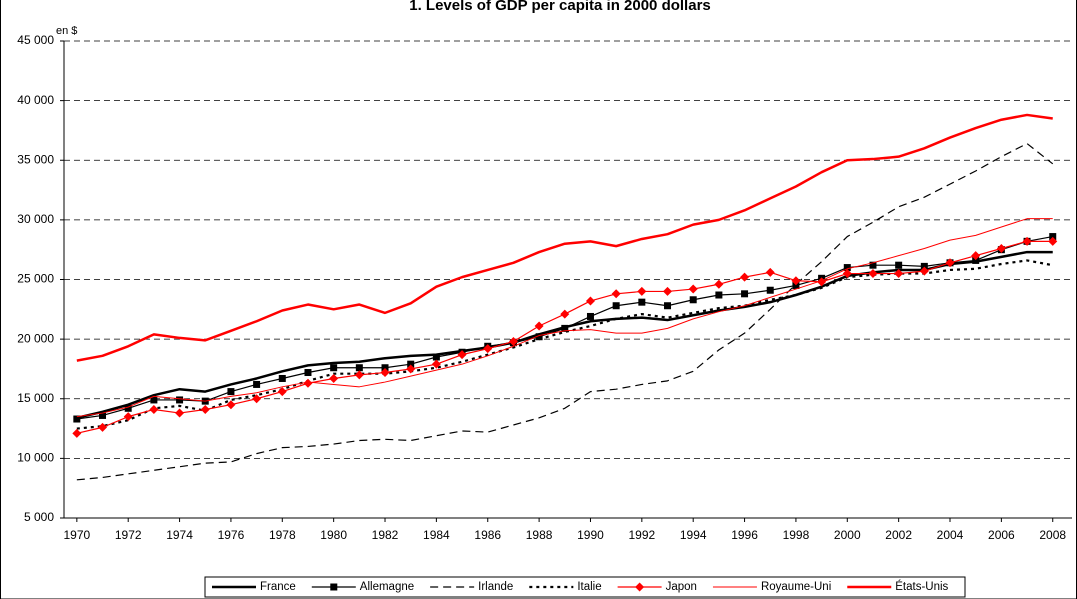  What do you see at coordinates (35, 398) in the screenshot?
I see `y-tick-label: 15 000` at bounding box center [35, 398].